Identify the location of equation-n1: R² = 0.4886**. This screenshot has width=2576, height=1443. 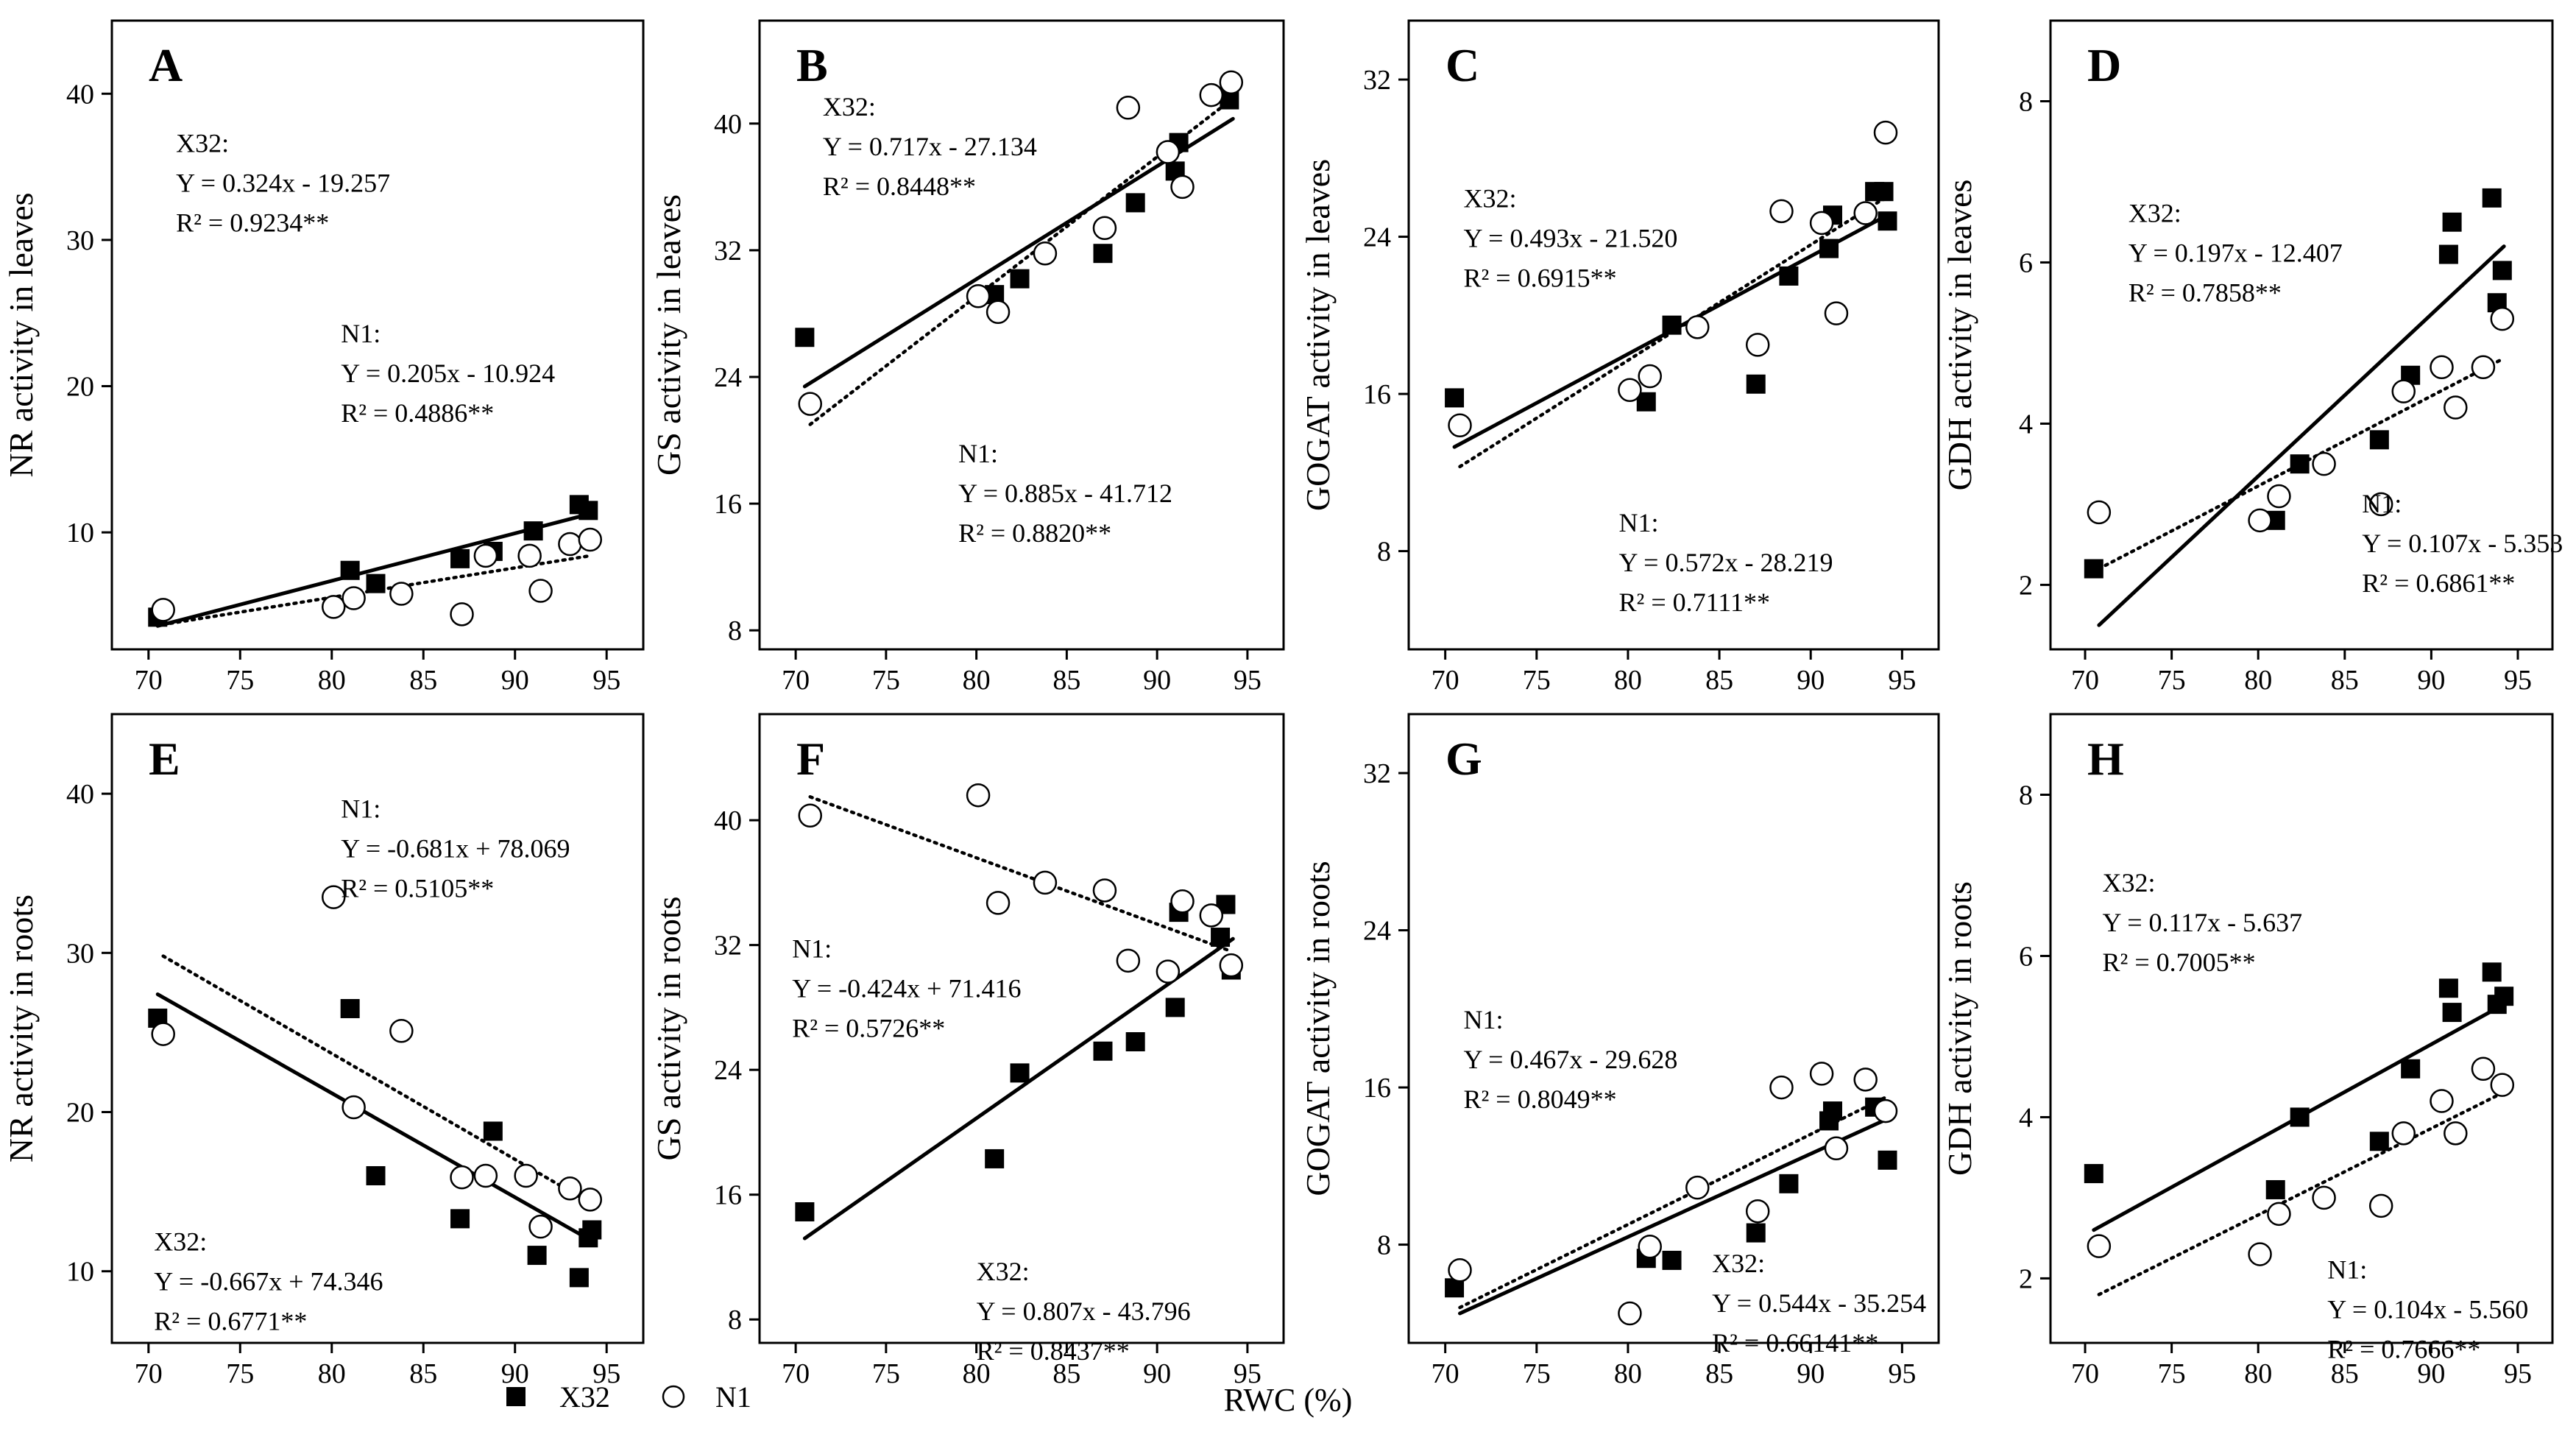
(418, 413).